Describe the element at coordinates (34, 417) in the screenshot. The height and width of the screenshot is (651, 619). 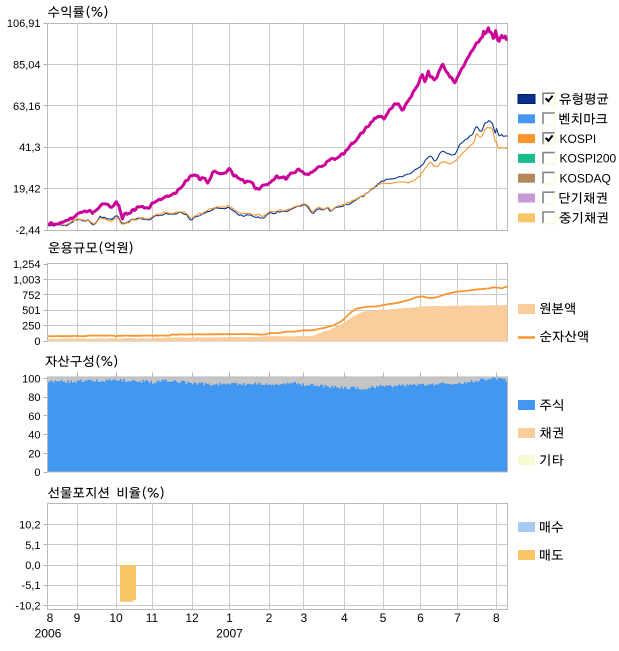
I see `svg-text: 60` at that location.